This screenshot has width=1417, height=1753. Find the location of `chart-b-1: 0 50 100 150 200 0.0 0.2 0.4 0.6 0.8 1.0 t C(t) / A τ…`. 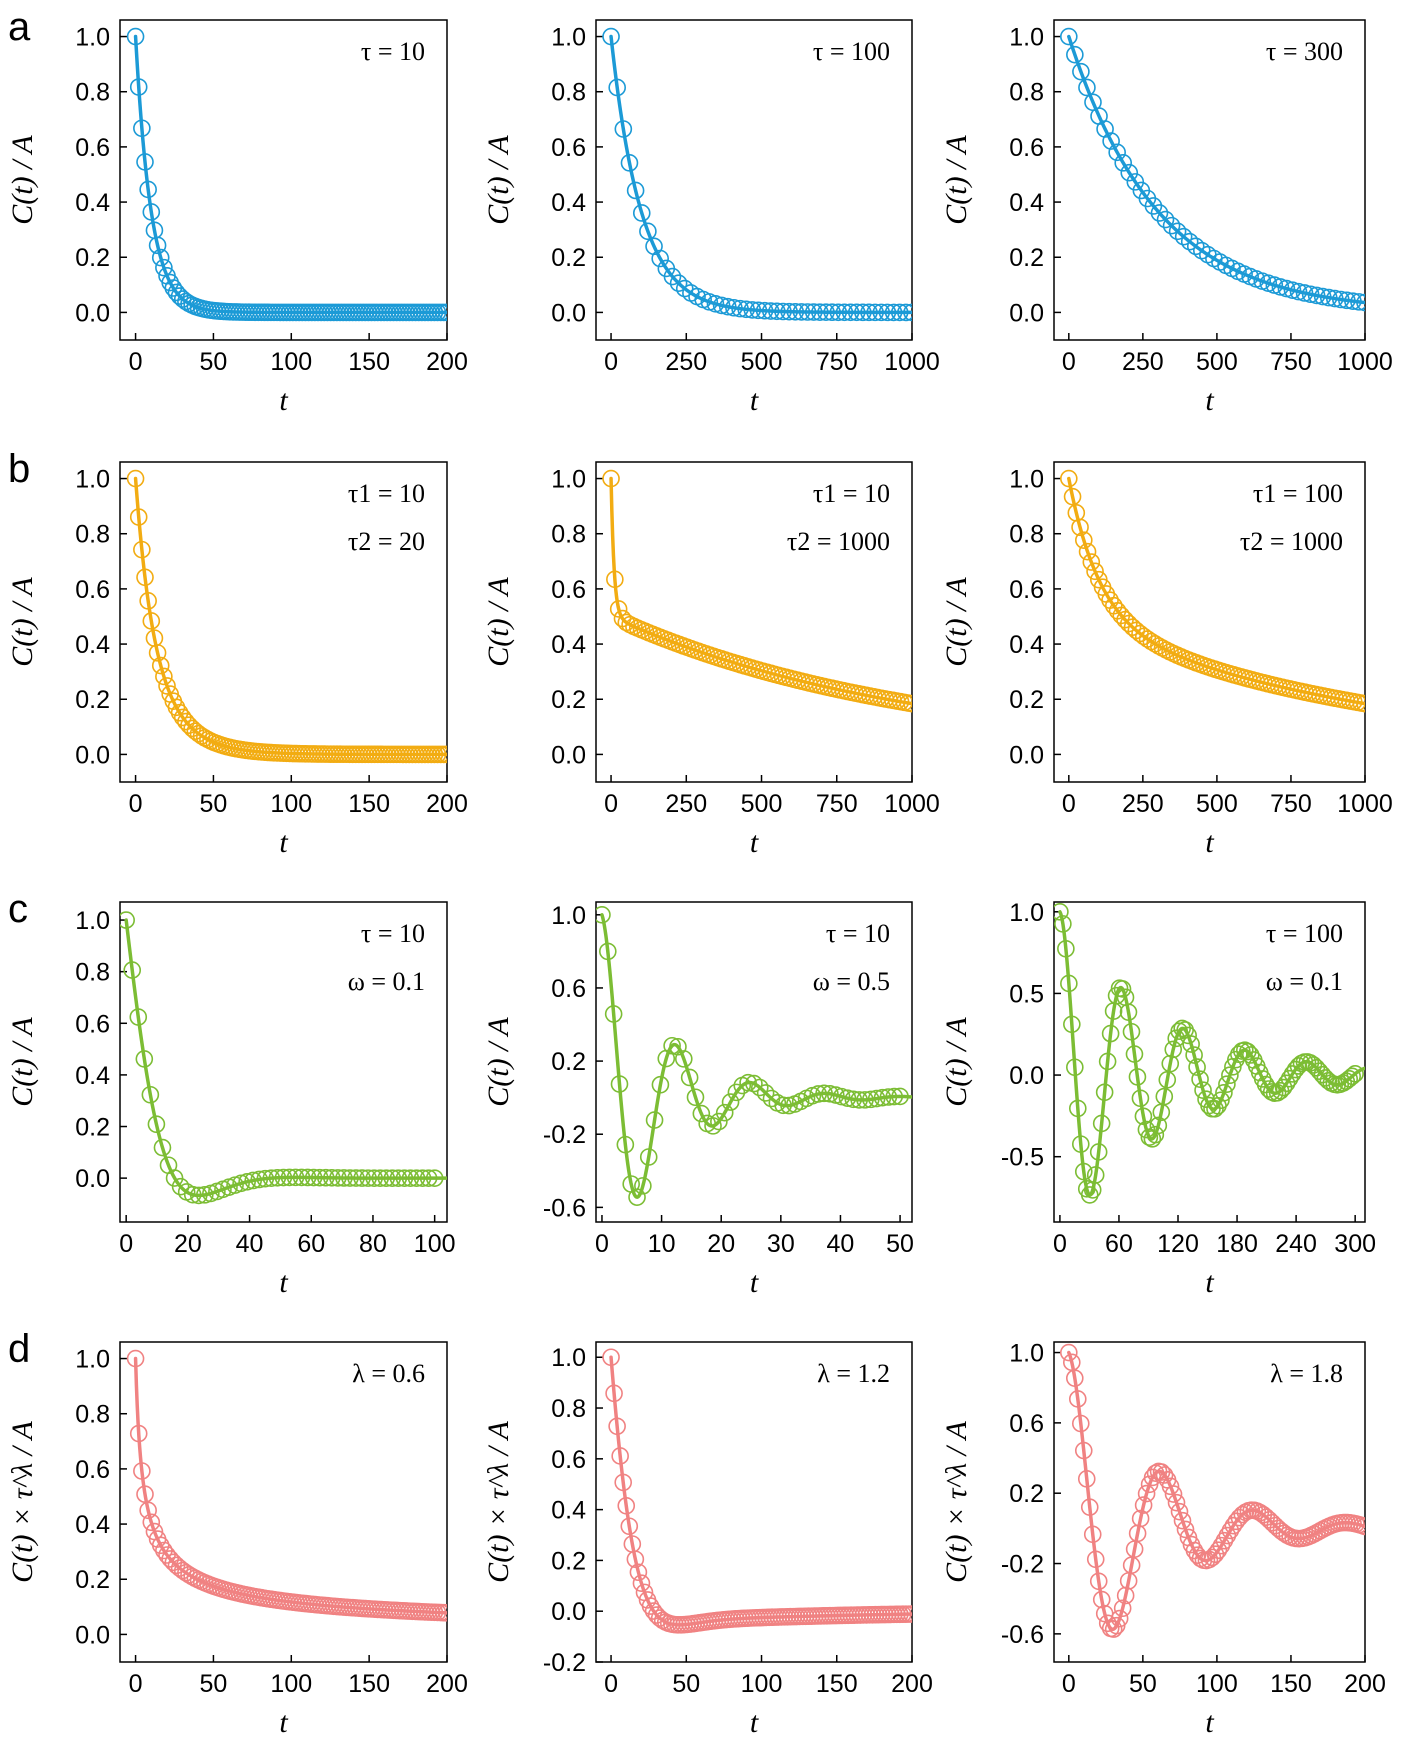

chart-b-1: 0 50 100 150 200 0.0 0.2 0.4 0.6 0.8 1.0 t C(t) / A τ… is located at coordinates (237, 660).